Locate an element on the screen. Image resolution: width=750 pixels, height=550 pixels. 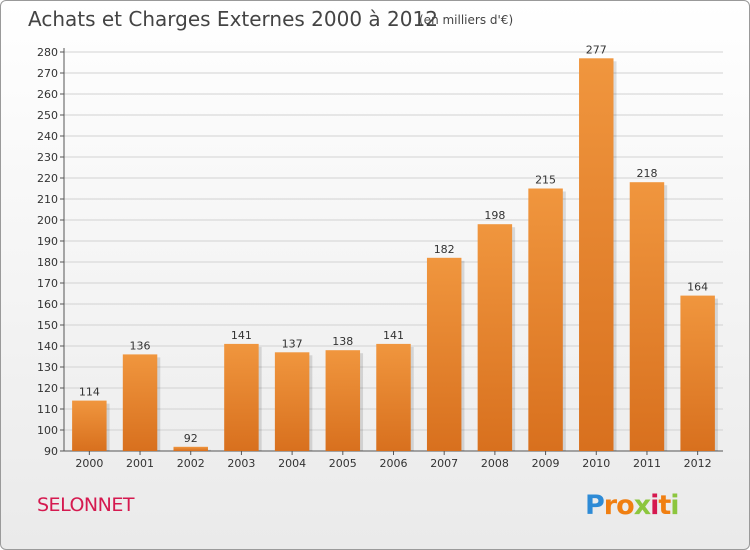
x-tick-label: 2011 is located at coordinates (647, 463).